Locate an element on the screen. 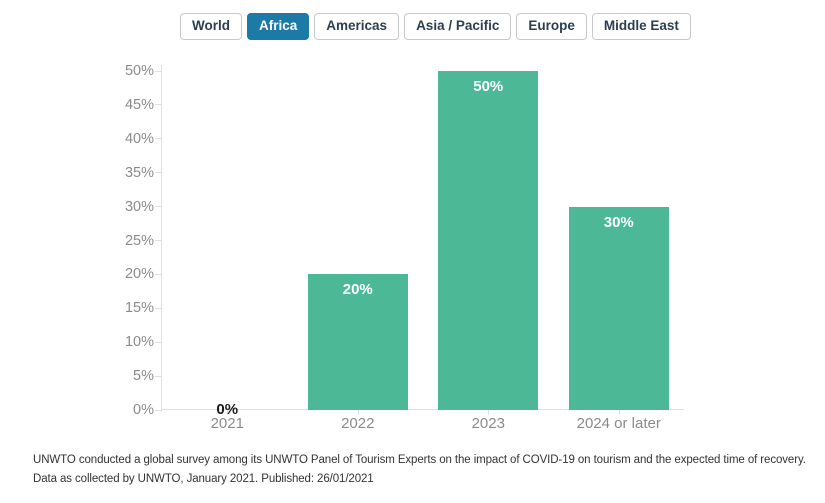  bar-2023 is located at coordinates (488, 240).